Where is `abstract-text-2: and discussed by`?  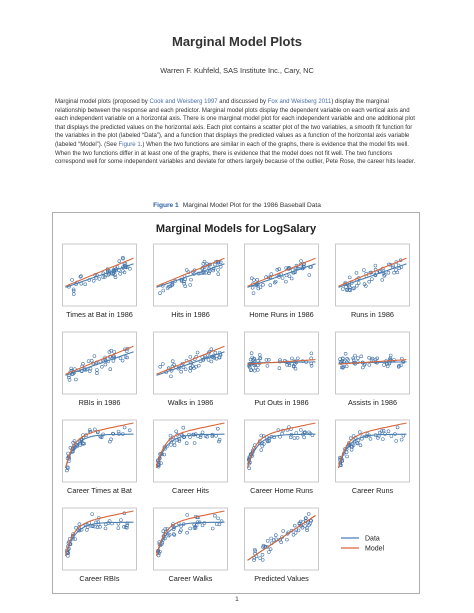 abstract-text-2: and discussed by is located at coordinates (242, 102).